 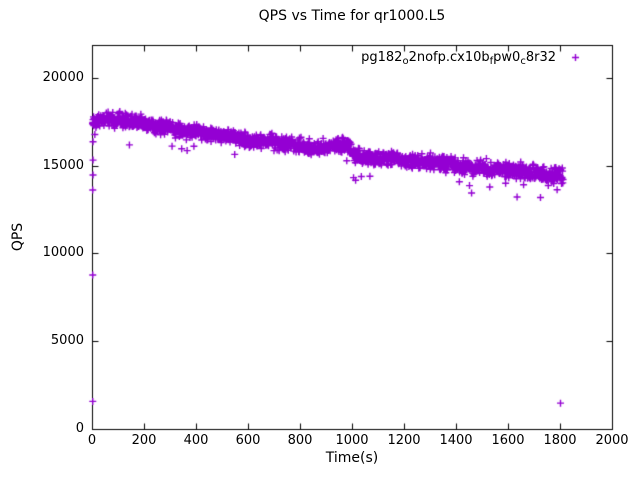 What do you see at coordinates (144, 440) in the screenshot?
I see `x-tick-label: 200` at bounding box center [144, 440].